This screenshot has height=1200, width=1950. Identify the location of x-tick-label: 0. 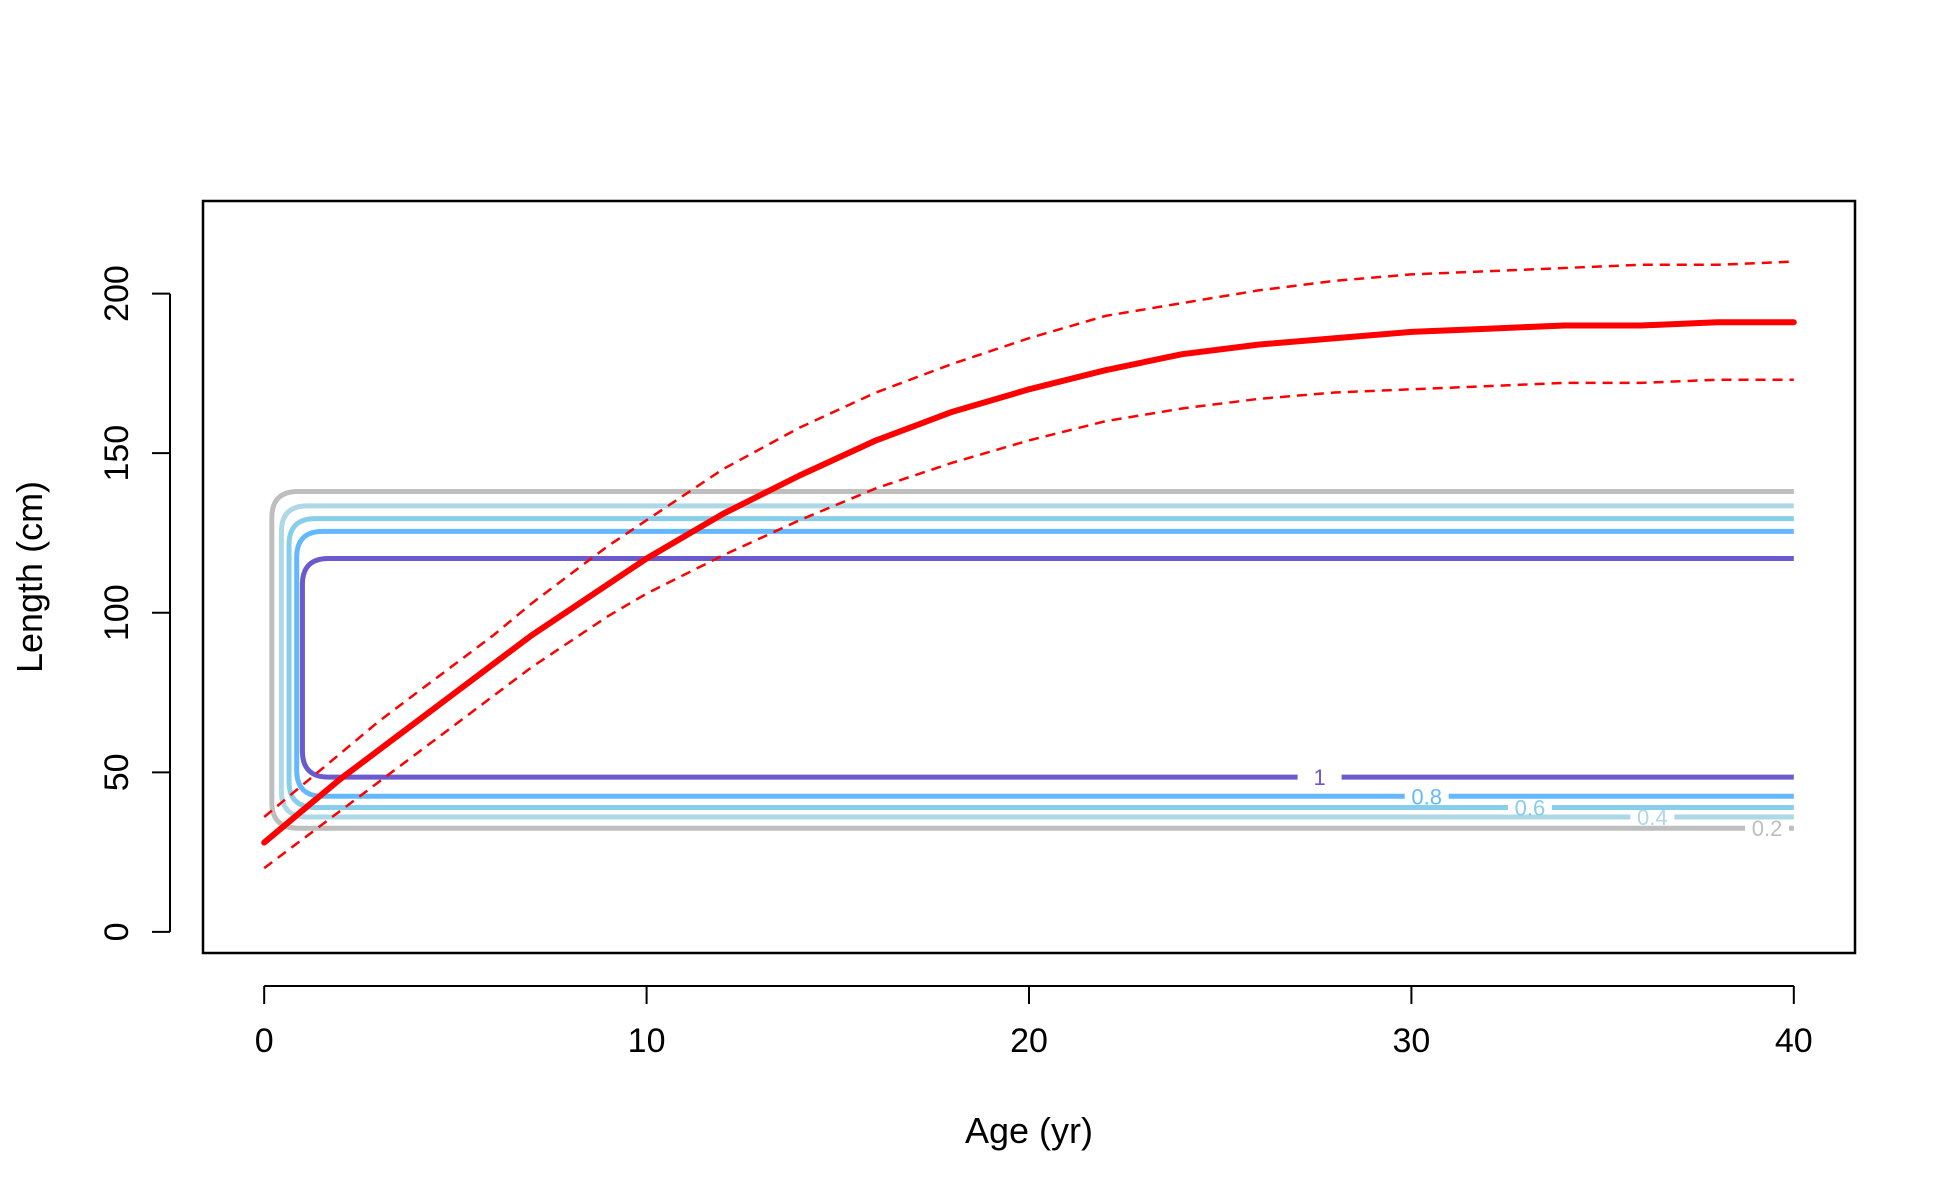
(264, 1041).